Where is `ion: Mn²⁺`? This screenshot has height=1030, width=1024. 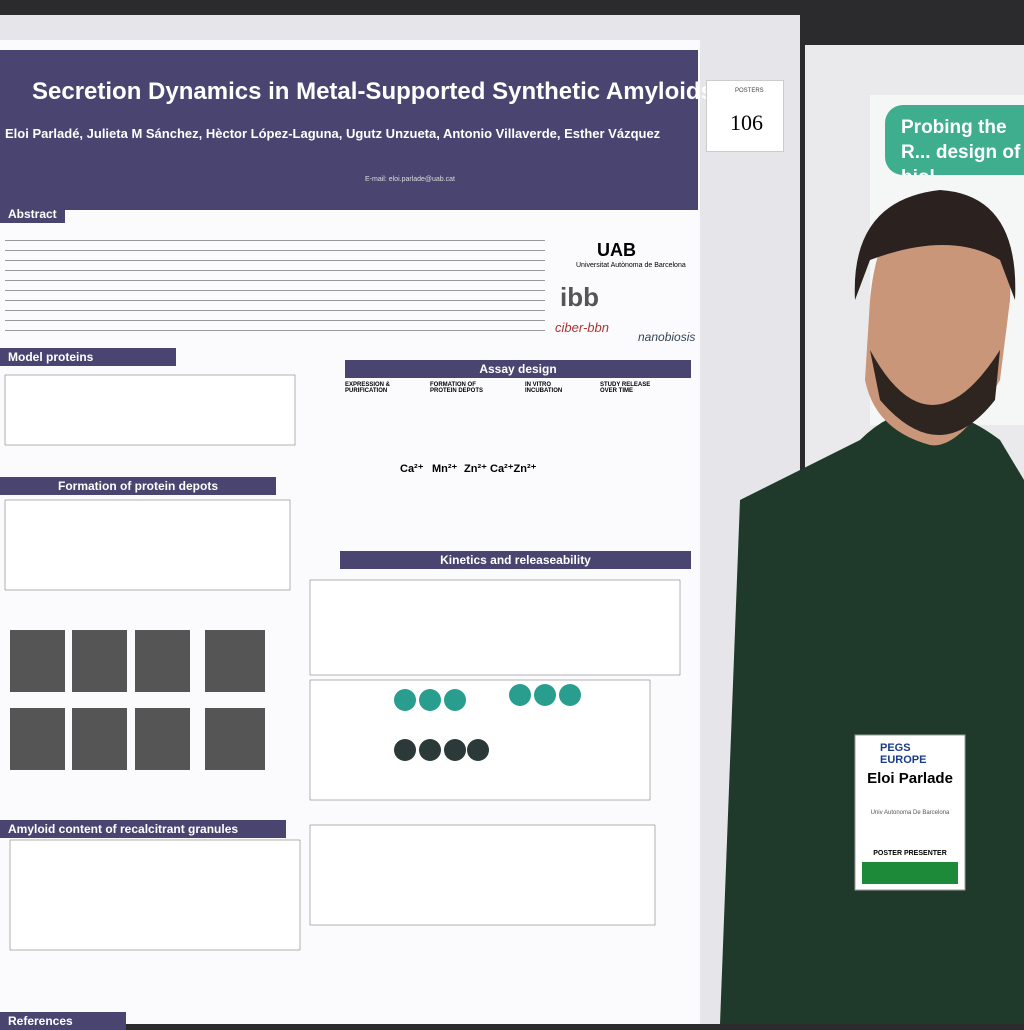 ion: Mn²⁺ is located at coordinates (445, 469).